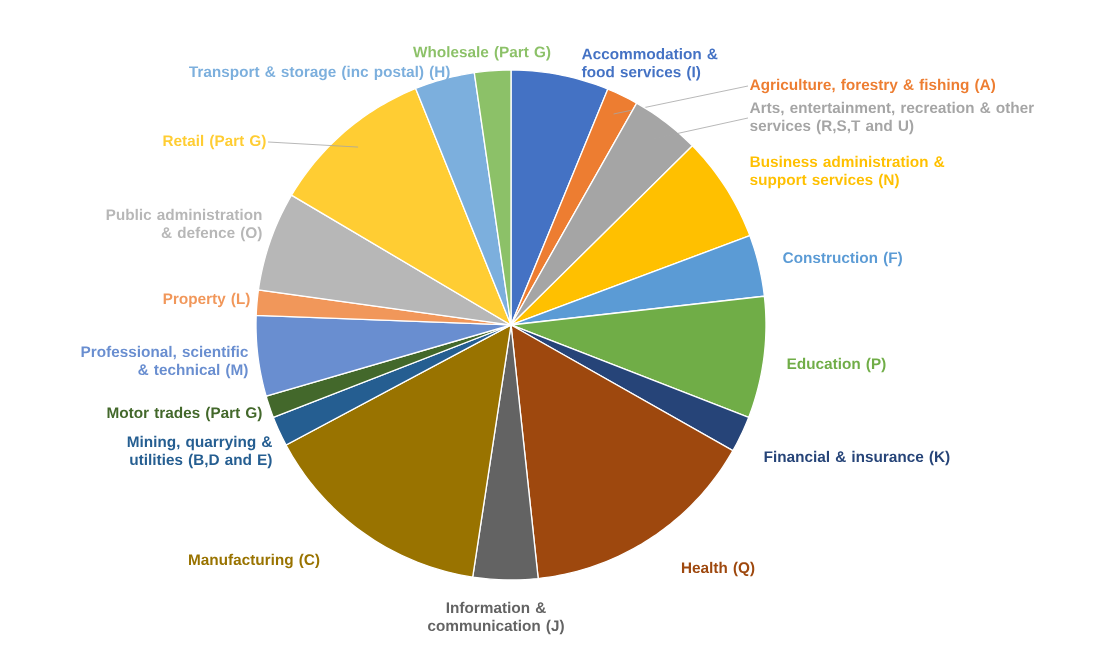  What do you see at coordinates (842, 259) in the screenshot?
I see `slice-label: Construction (F)` at bounding box center [842, 259].